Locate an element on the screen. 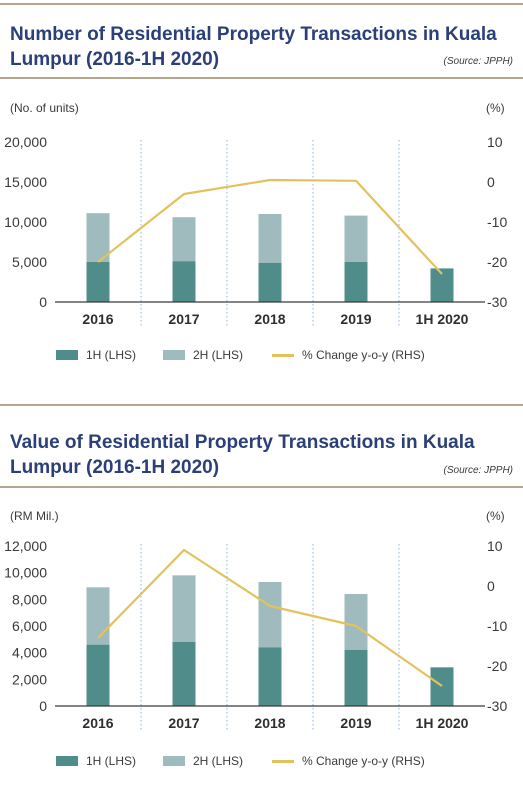 The height and width of the screenshot is (795, 523). chart1-right-unit: (%) is located at coordinates (495, 108).